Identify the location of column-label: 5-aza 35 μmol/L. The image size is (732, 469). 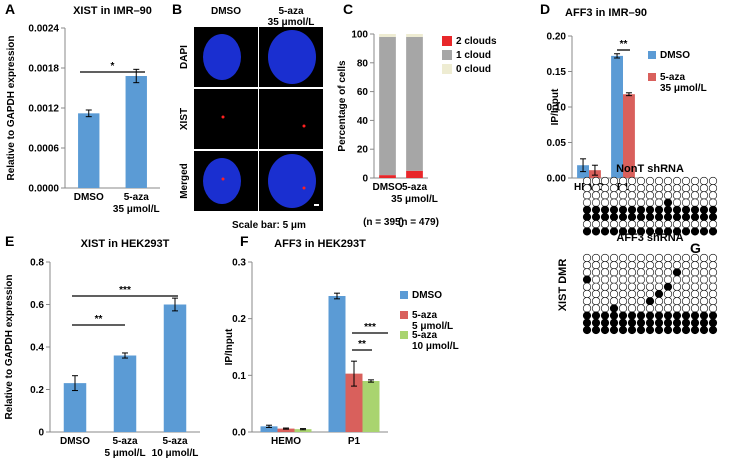
(291, 17).